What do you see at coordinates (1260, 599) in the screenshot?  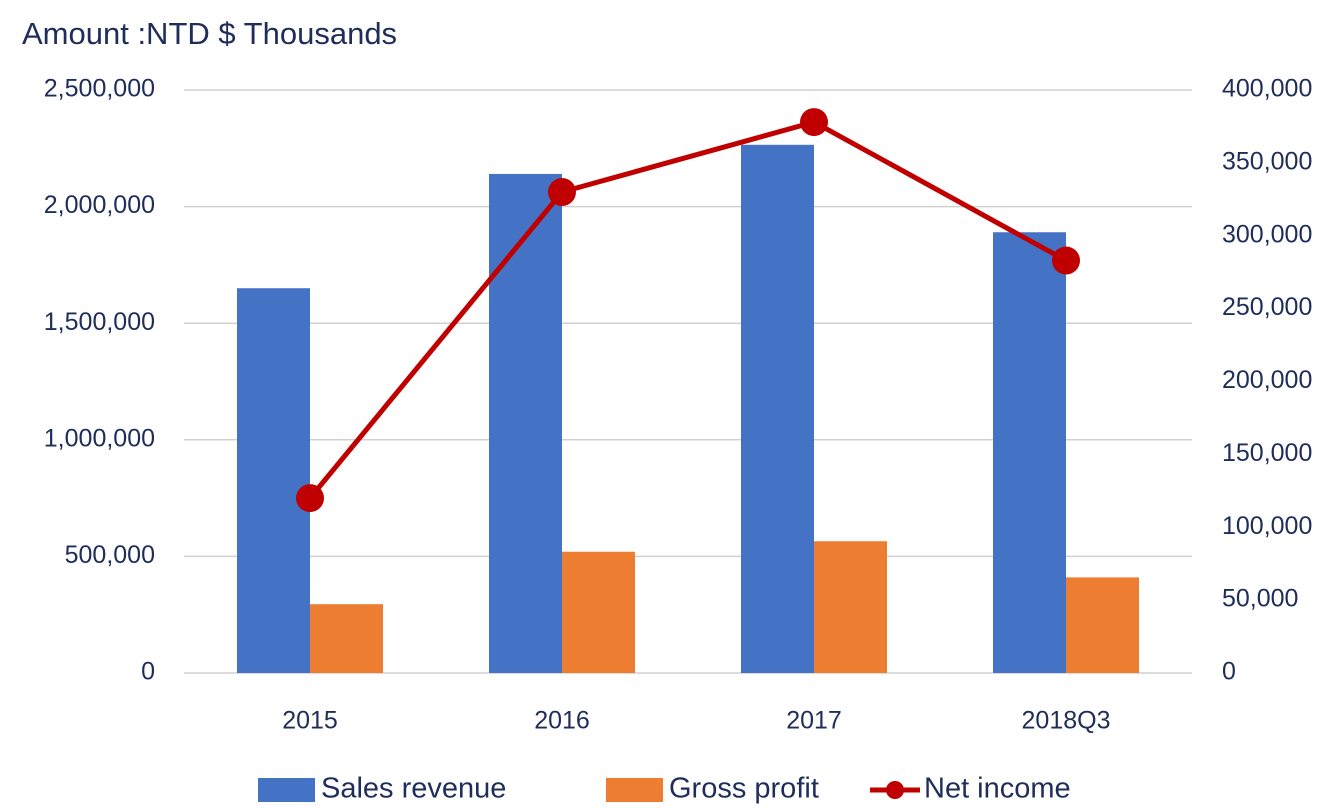 I see `y2-tick-label: 50,000` at bounding box center [1260, 599].